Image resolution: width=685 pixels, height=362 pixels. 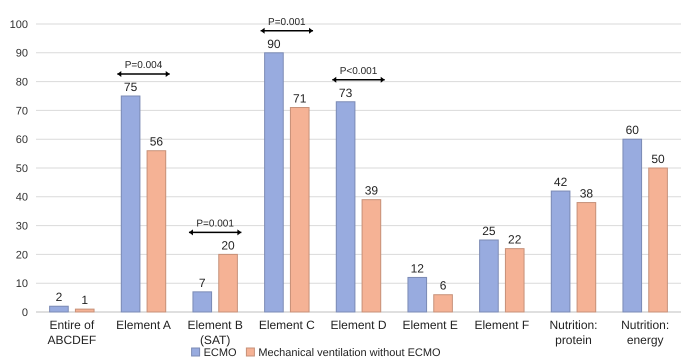 I want to click on y-tick-label: 100, so click(x=19, y=24).